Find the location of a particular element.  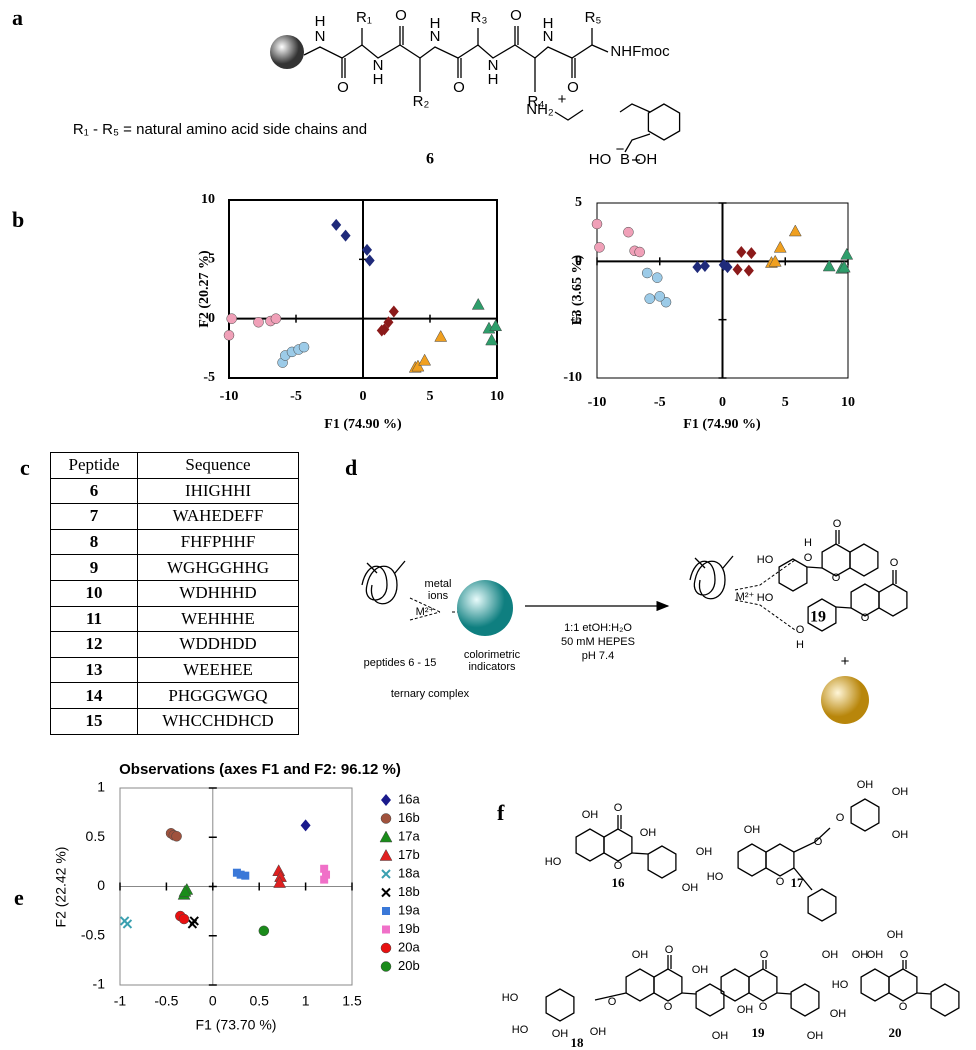

table-cell: WEHHHE is located at coordinates (218, 619).